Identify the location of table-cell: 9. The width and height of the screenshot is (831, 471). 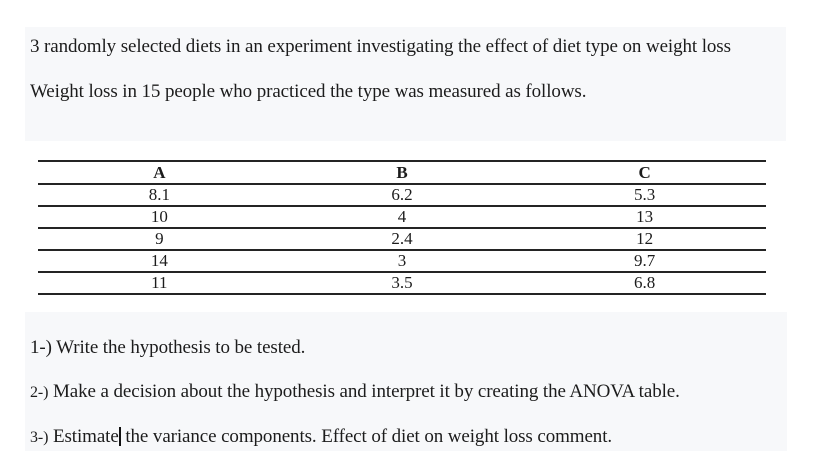
(159, 239).